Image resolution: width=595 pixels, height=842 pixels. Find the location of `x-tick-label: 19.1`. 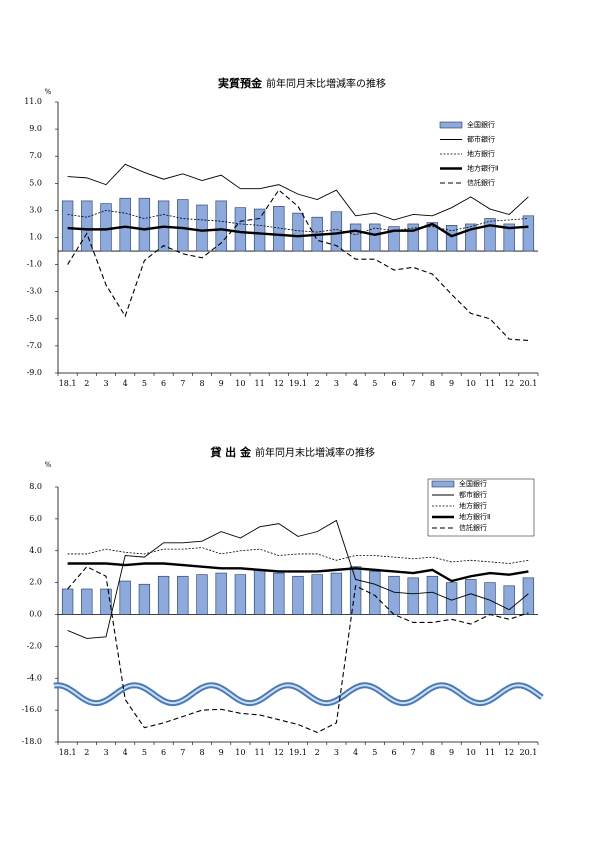

x-tick-label: 19.1 is located at coordinates (298, 383).